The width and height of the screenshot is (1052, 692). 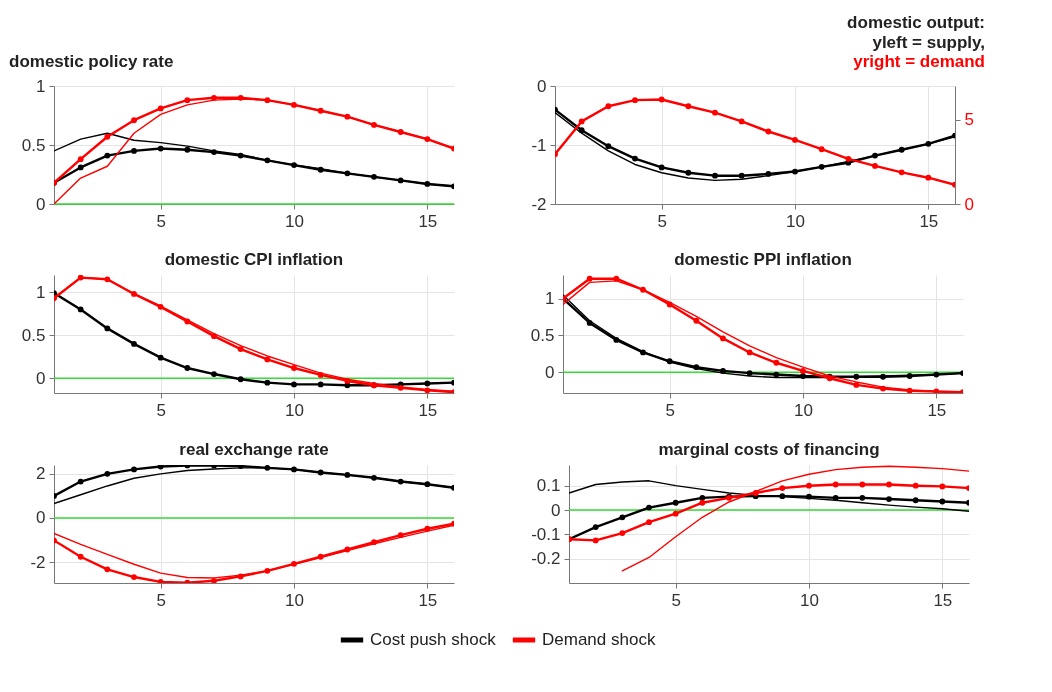 I want to click on legend-label: Demand shock, so click(x=599, y=639).